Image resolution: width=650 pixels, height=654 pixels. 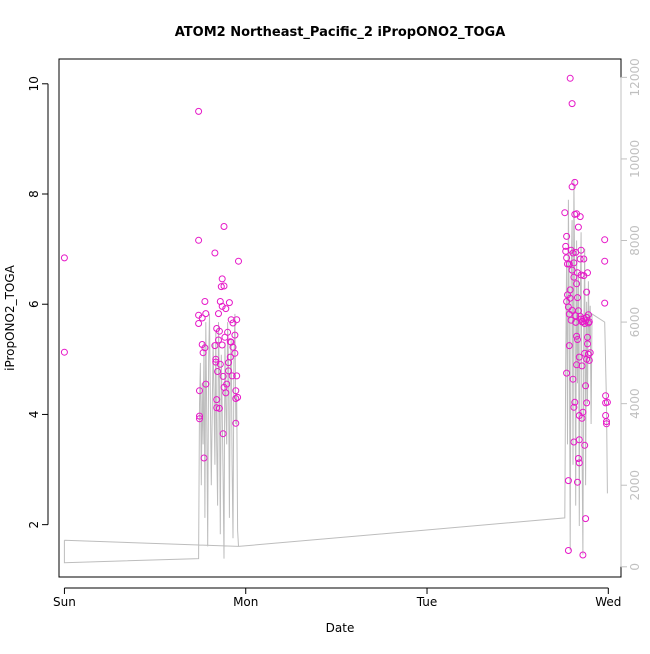 I want to click on y2-tick-label: 6000, so click(x=635, y=322).